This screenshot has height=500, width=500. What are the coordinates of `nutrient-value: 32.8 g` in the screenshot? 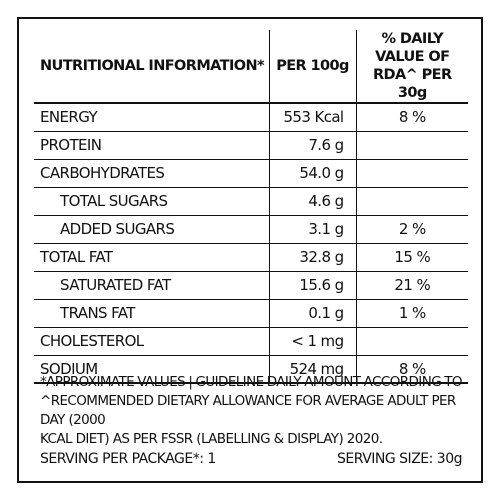 It's located at (312, 257).